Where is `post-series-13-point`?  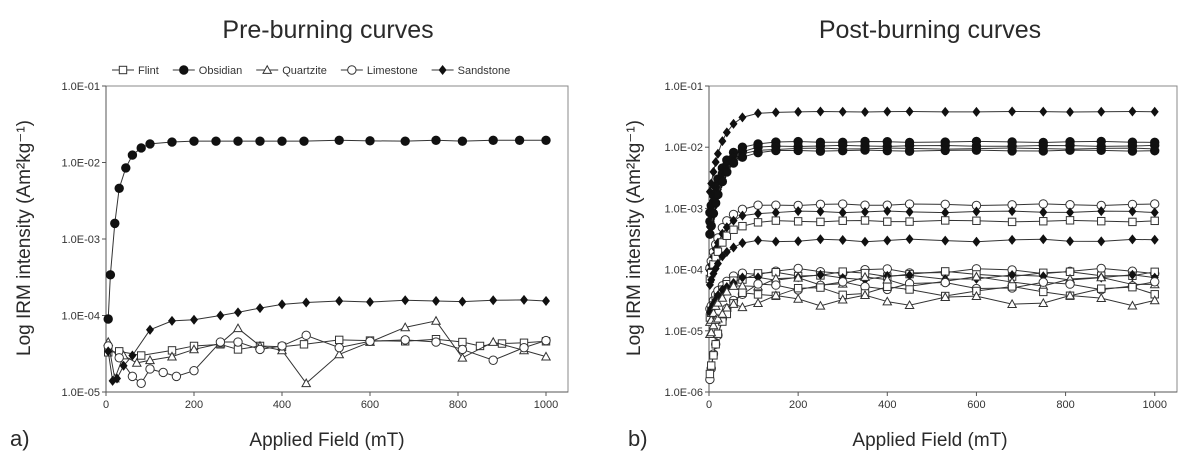
post-series-13-point is located at coordinates (713, 312).